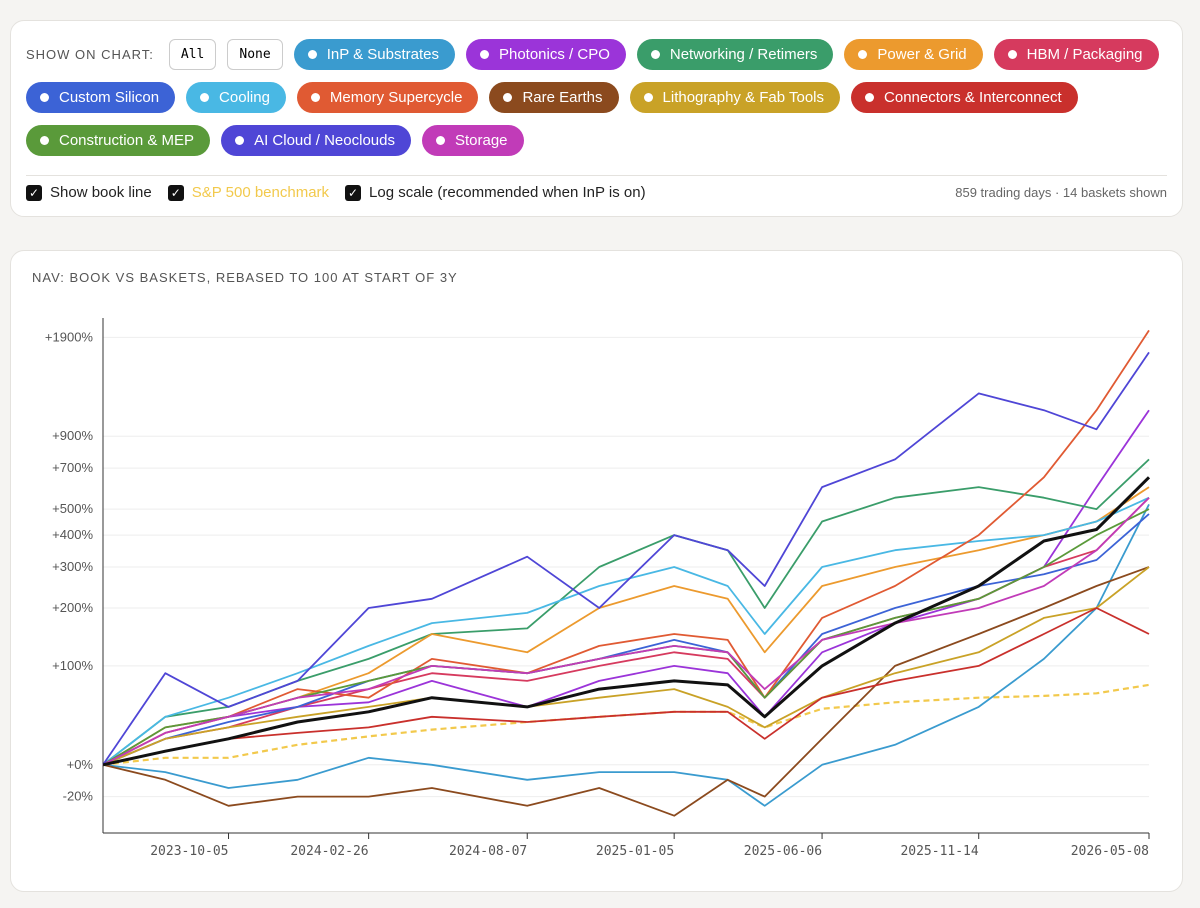 The image size is (1200, 908). I want to click on x-tick-label: 2025-11-14, so click(939, 851).